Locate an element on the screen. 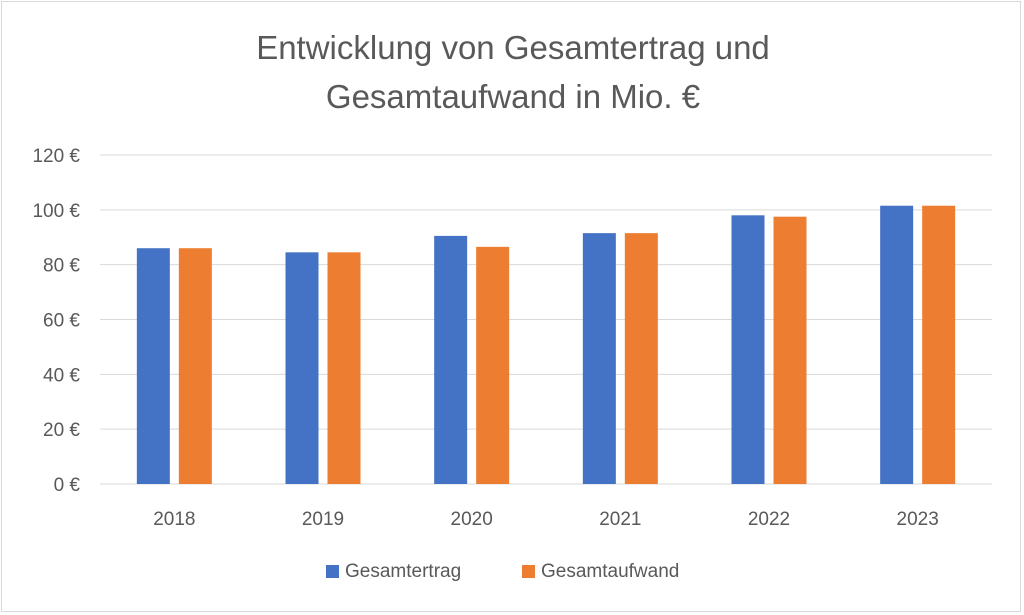  bar-gesamtaufwand-2021 is located at coordinates (641, 358).